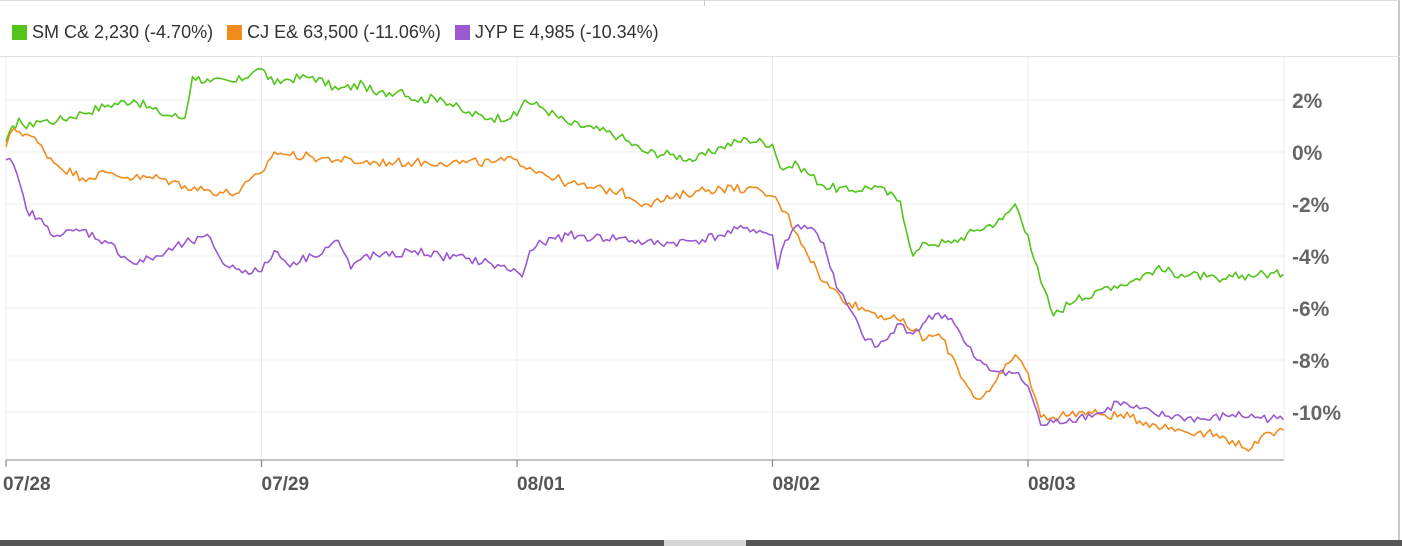  I want to click on legend-label-jyp: JYP E 4,985 (-10.34%), so click(566, 31).